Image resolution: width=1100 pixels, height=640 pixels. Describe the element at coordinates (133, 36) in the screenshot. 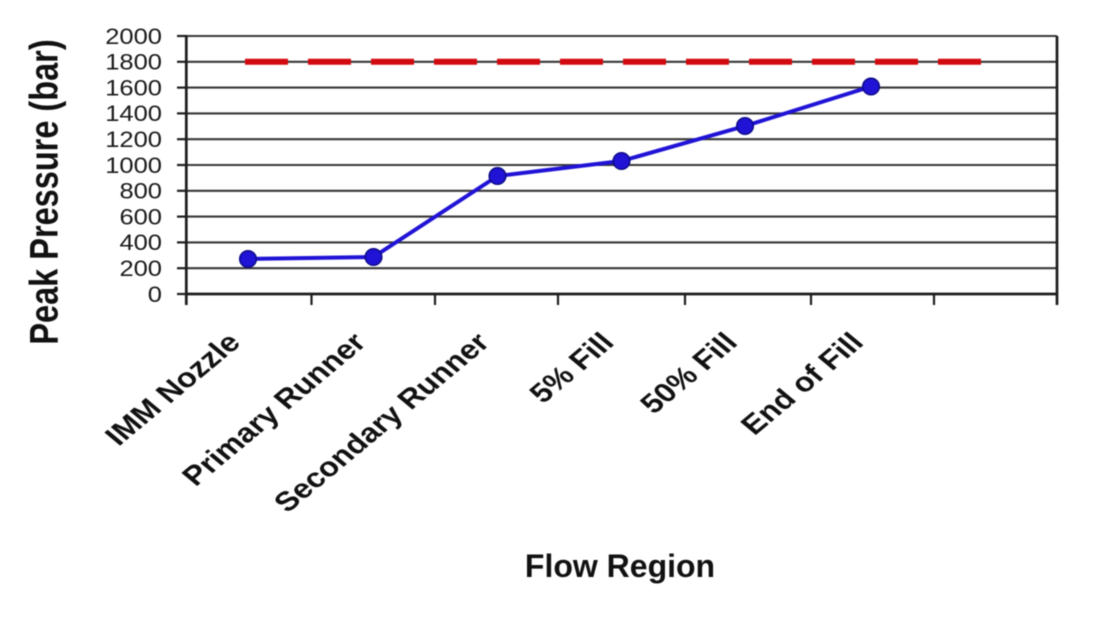

I see `svg-text: 2000` at that location.